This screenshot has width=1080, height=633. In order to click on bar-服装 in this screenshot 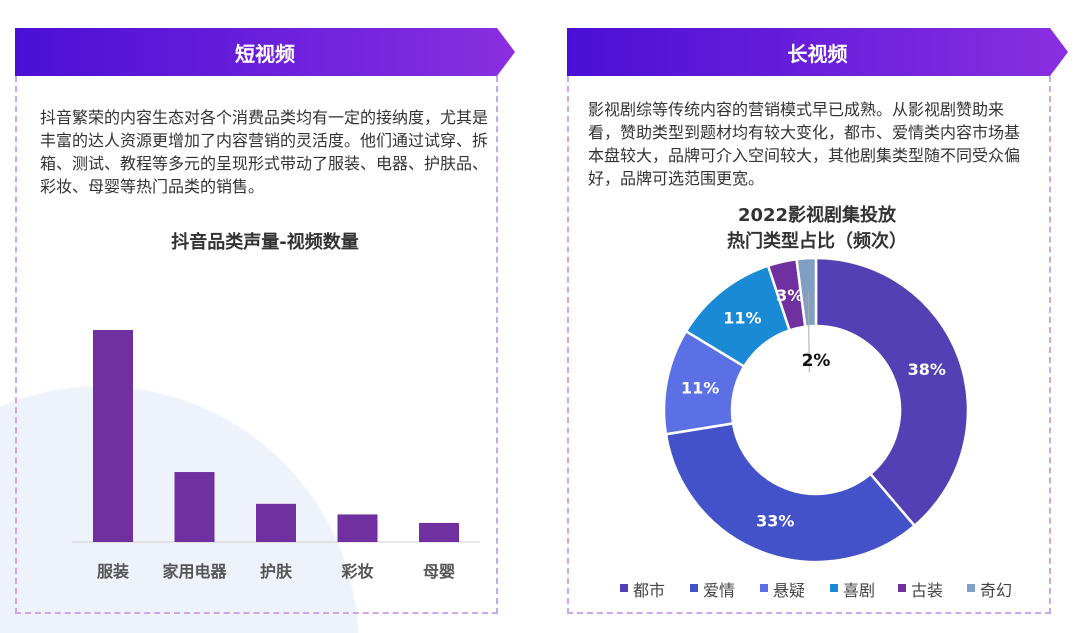, I will do `click(113, 436)`.